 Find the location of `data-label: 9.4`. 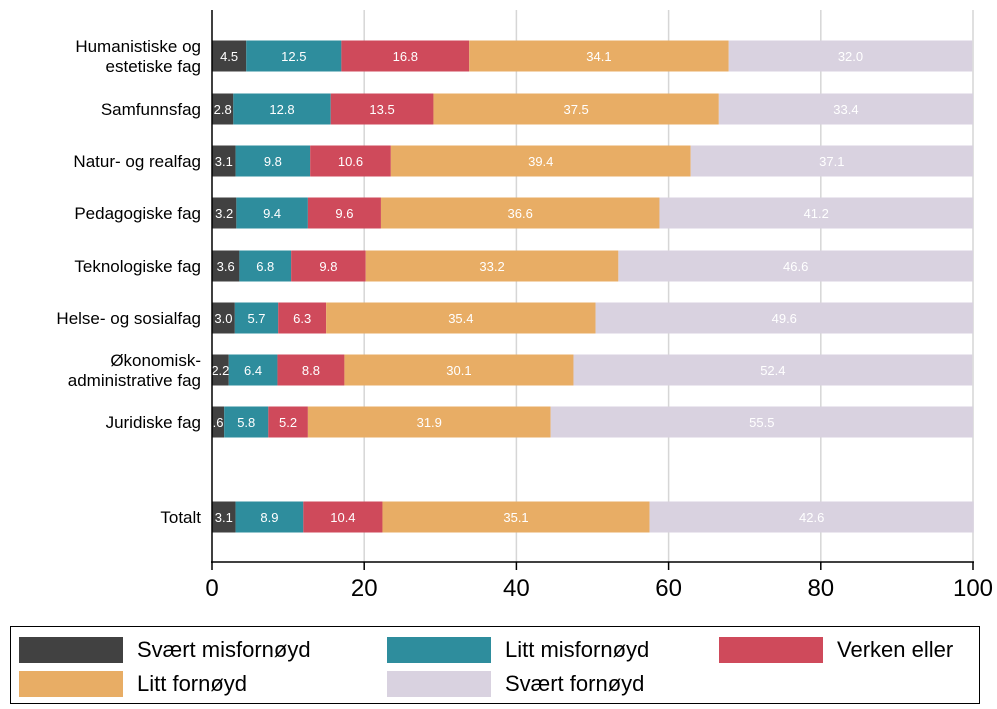

data-label: 9.4 is located at coordinates (272, 213).